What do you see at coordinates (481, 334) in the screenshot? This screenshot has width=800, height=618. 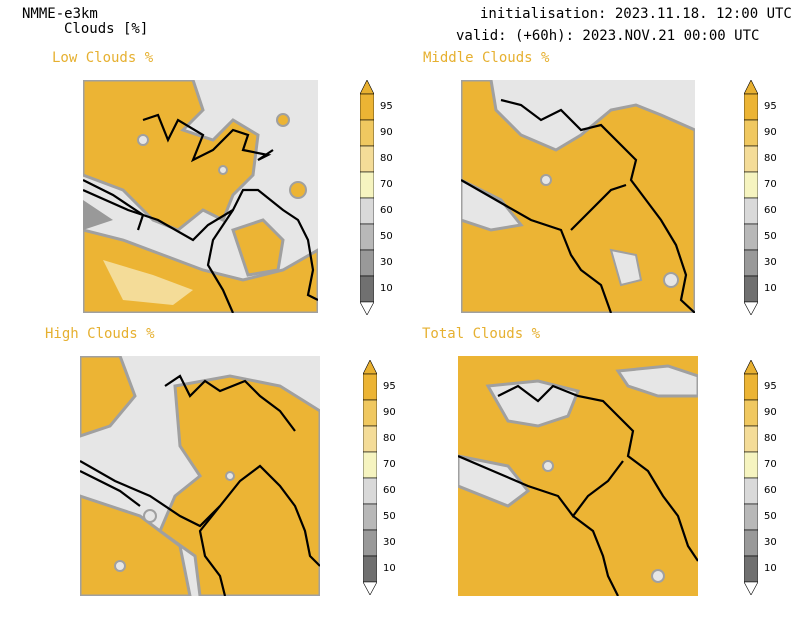 I see `panel-title-total: Total Clouds %` at bounding box center [481, 334].